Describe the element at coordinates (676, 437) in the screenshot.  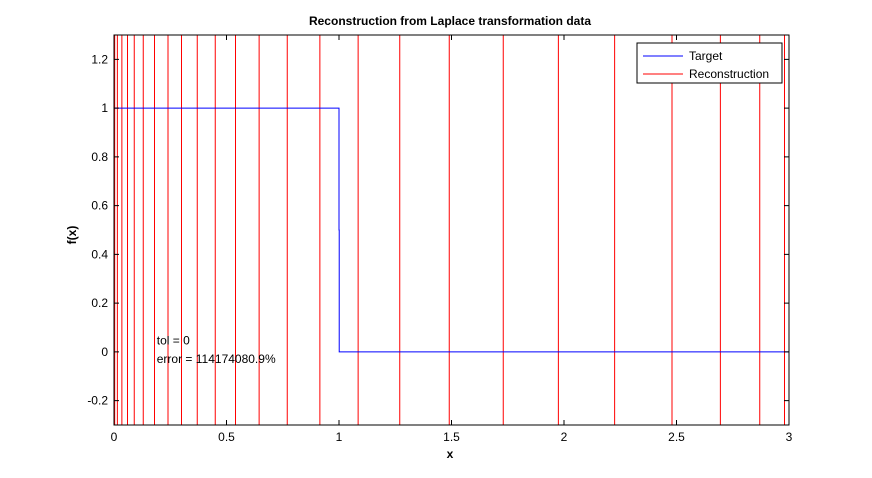
I see `x-tick-label: 2.5` at that location.